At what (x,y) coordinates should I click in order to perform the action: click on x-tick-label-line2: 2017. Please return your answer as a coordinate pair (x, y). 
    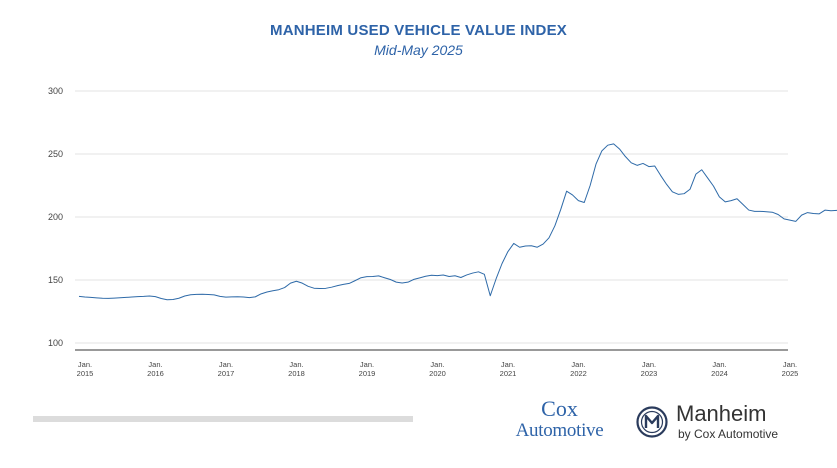
    Looking at the image, I should click on (226, 373).